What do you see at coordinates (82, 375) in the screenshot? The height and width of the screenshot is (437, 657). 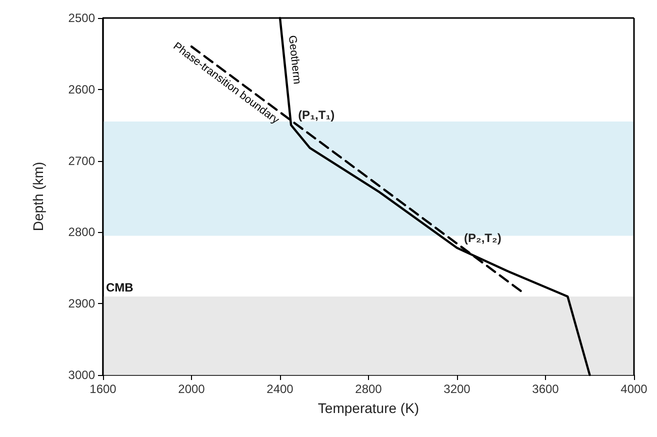 I see `y-tick-label: 3000` at bounding box center [82, 375].